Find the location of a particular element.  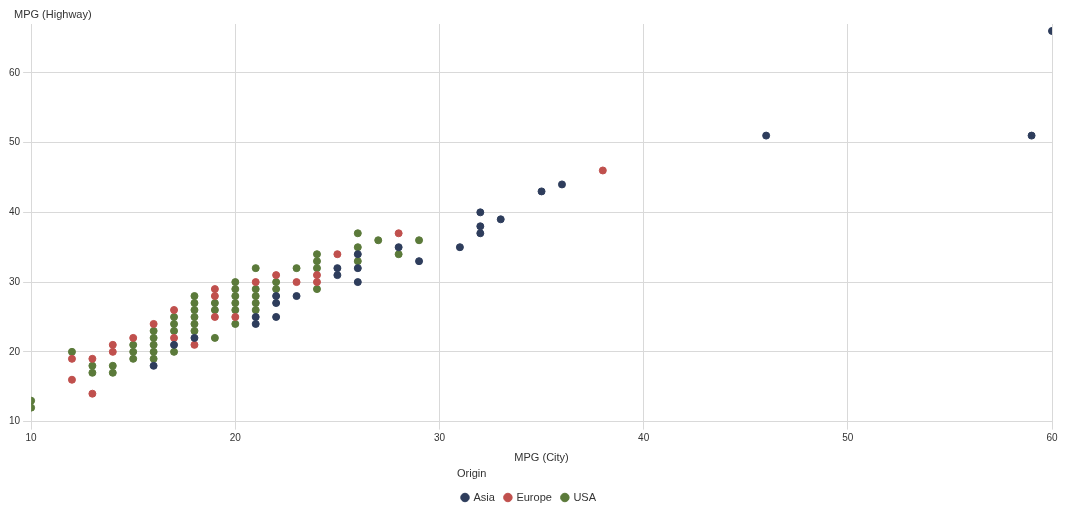

y-tick-label: 40 is located at coordinates (15, 212).